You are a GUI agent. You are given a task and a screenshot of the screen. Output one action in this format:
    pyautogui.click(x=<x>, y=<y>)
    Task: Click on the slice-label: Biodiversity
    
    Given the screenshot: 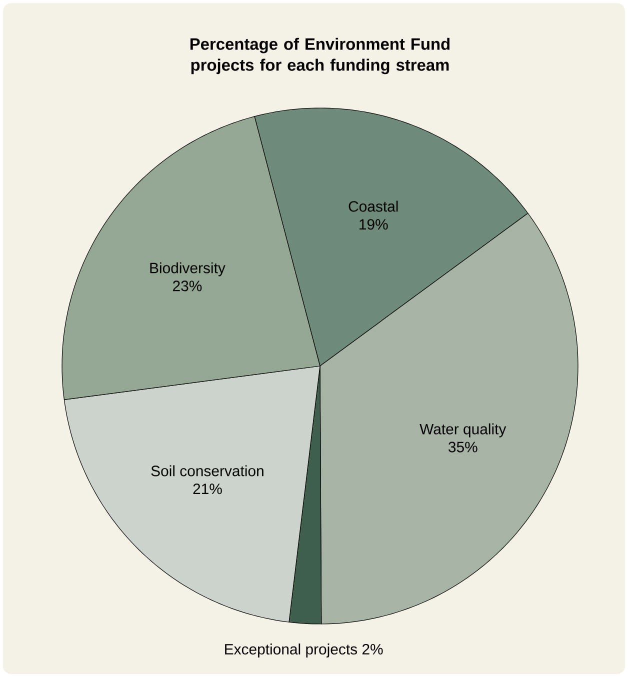 What is the action you would take?
    pyautogui.click(x=188, y=269)
    